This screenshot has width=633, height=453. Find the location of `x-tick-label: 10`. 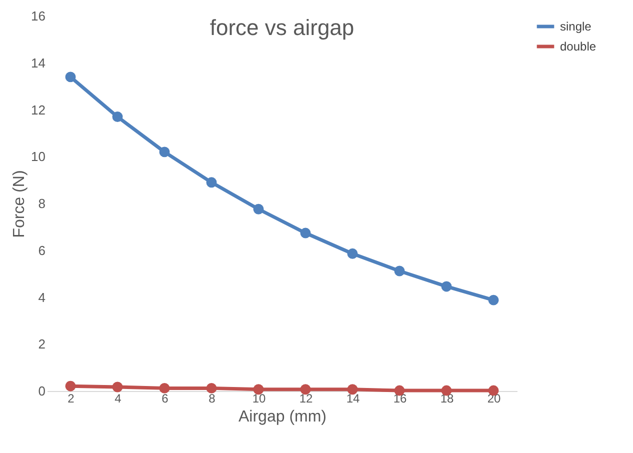

x-tick-label: 10 is located at coordinates (259, 399).